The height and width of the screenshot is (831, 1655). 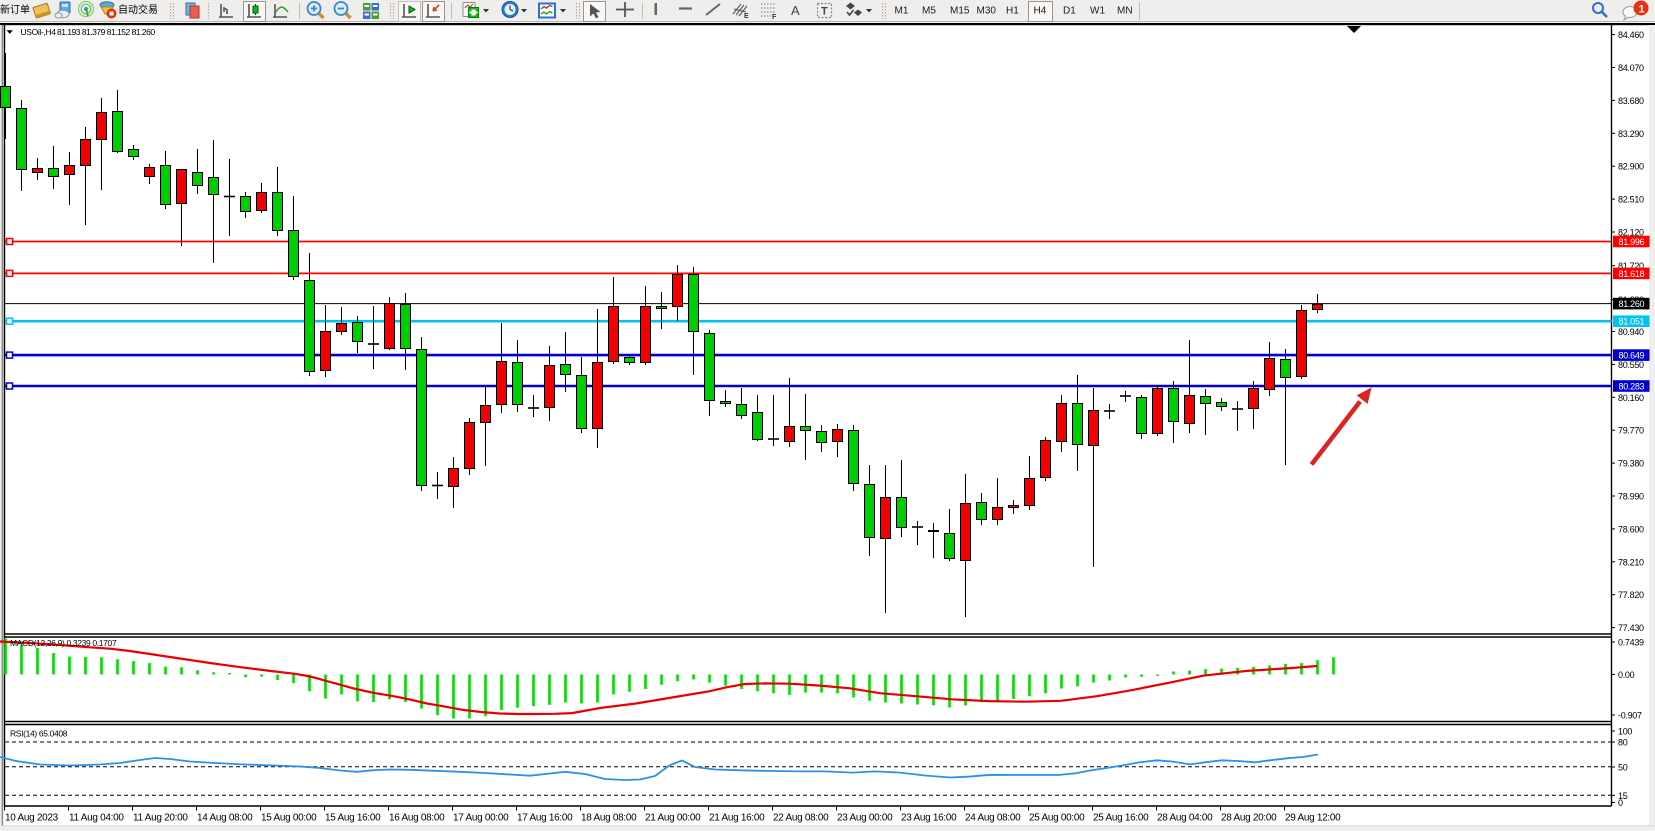 I want to click on svg-text: 0, so click(x=1620, y=803).